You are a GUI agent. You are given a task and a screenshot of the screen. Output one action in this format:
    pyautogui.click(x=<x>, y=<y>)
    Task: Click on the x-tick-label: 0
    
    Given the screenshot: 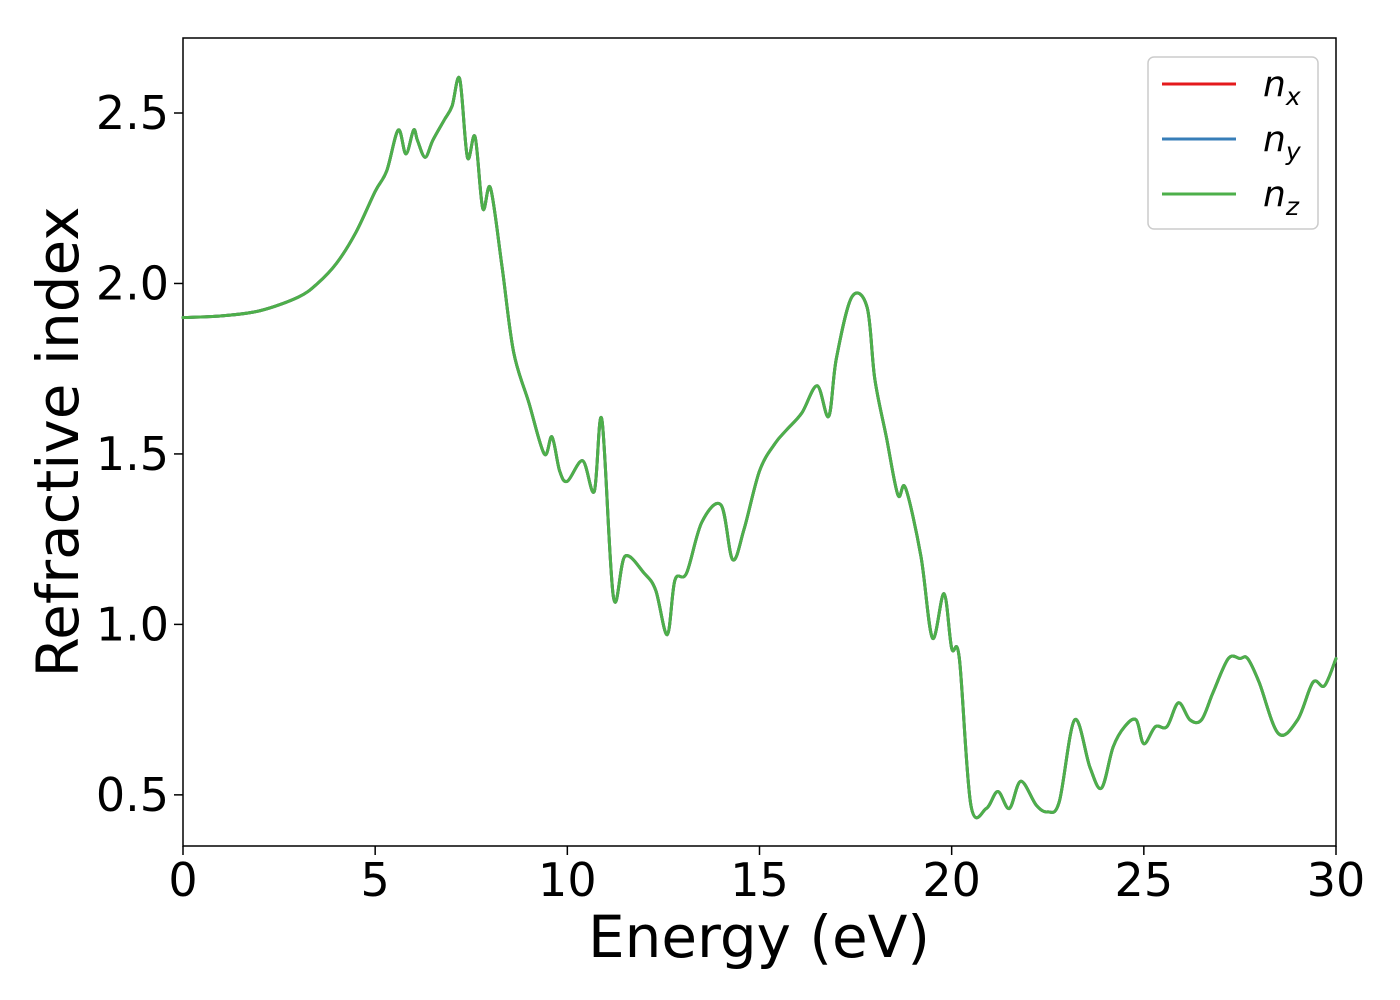 What is the action you would take?
    pyautogui.click(x=182, y=880)
    